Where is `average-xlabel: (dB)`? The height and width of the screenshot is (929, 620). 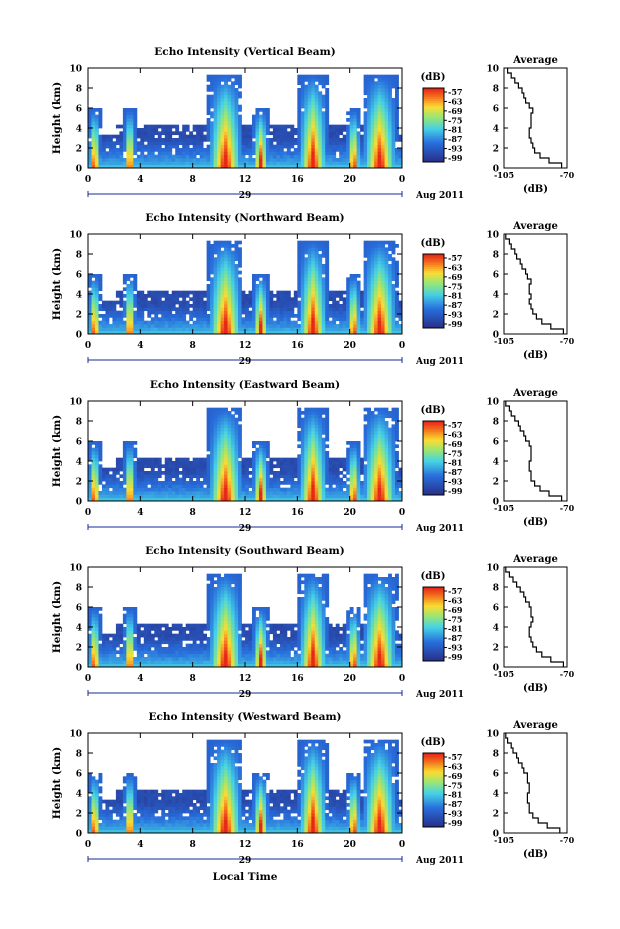 average-xlabel: (dB) is located at coordinates (535, 355).